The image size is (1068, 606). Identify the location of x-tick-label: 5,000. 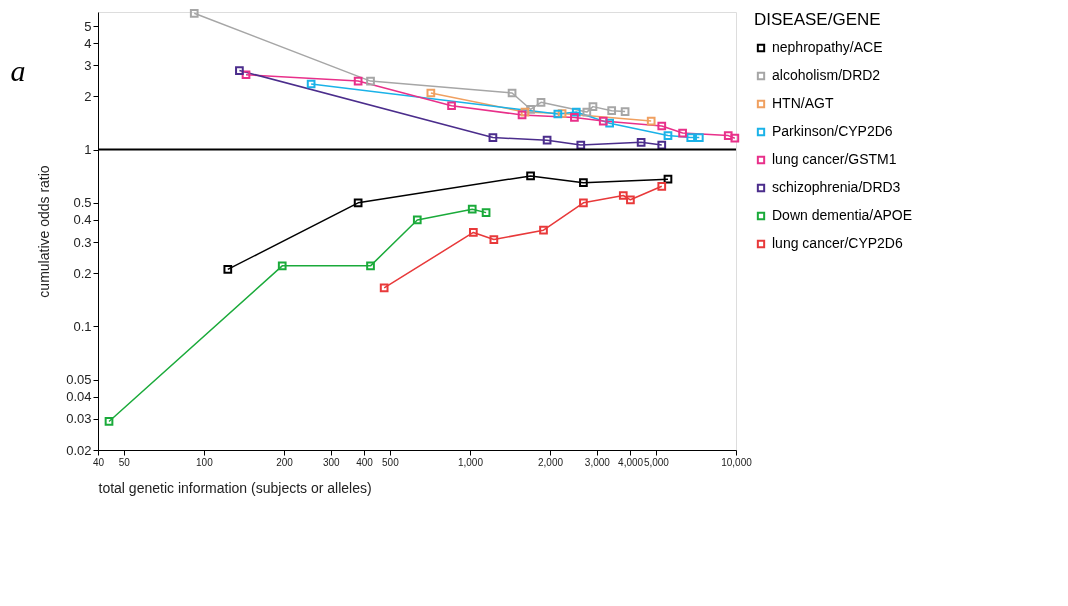
(656, 462).